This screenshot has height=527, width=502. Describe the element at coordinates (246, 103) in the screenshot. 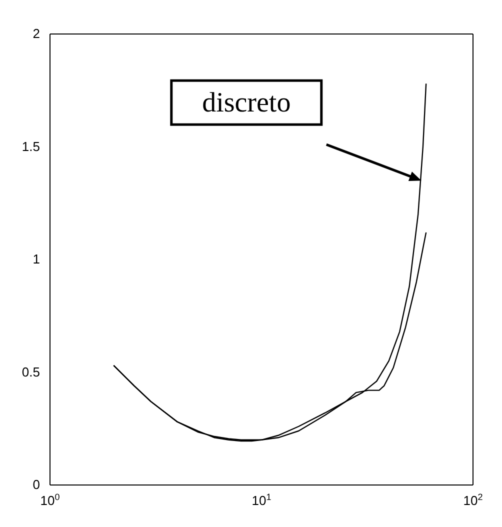

I see `annotation: discreto` at that location.